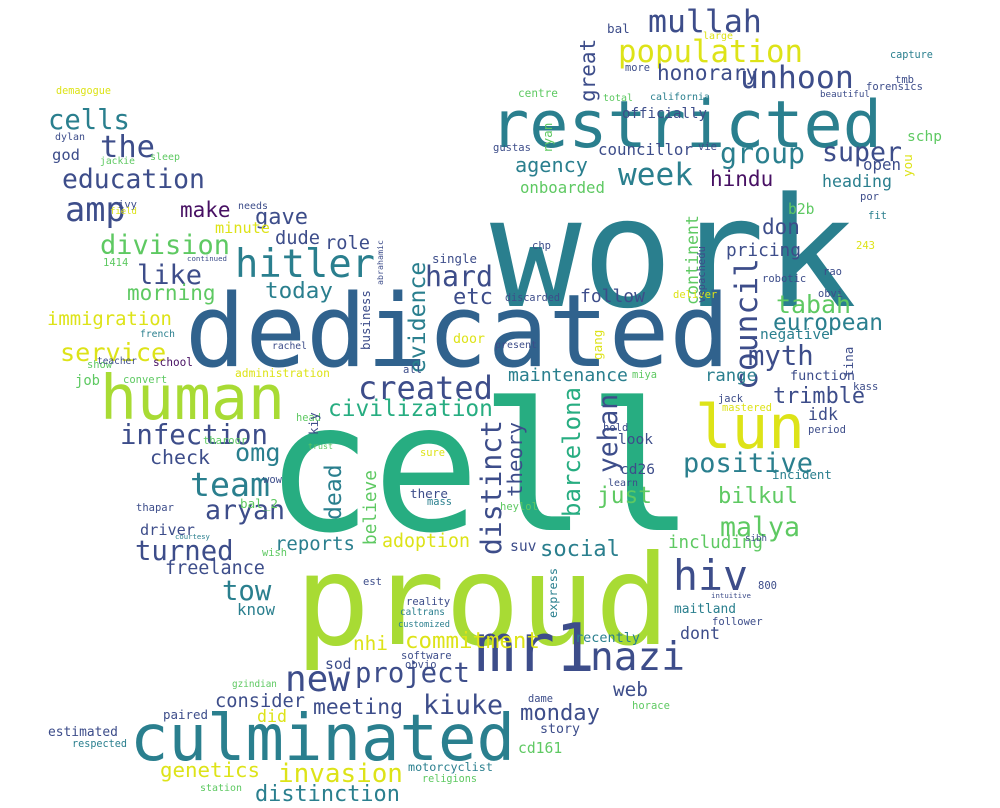  What do you see at coordinates (258, 452) in the screenshot?
I see `cloud-word-52: omg` at bounding box center [258, 452].